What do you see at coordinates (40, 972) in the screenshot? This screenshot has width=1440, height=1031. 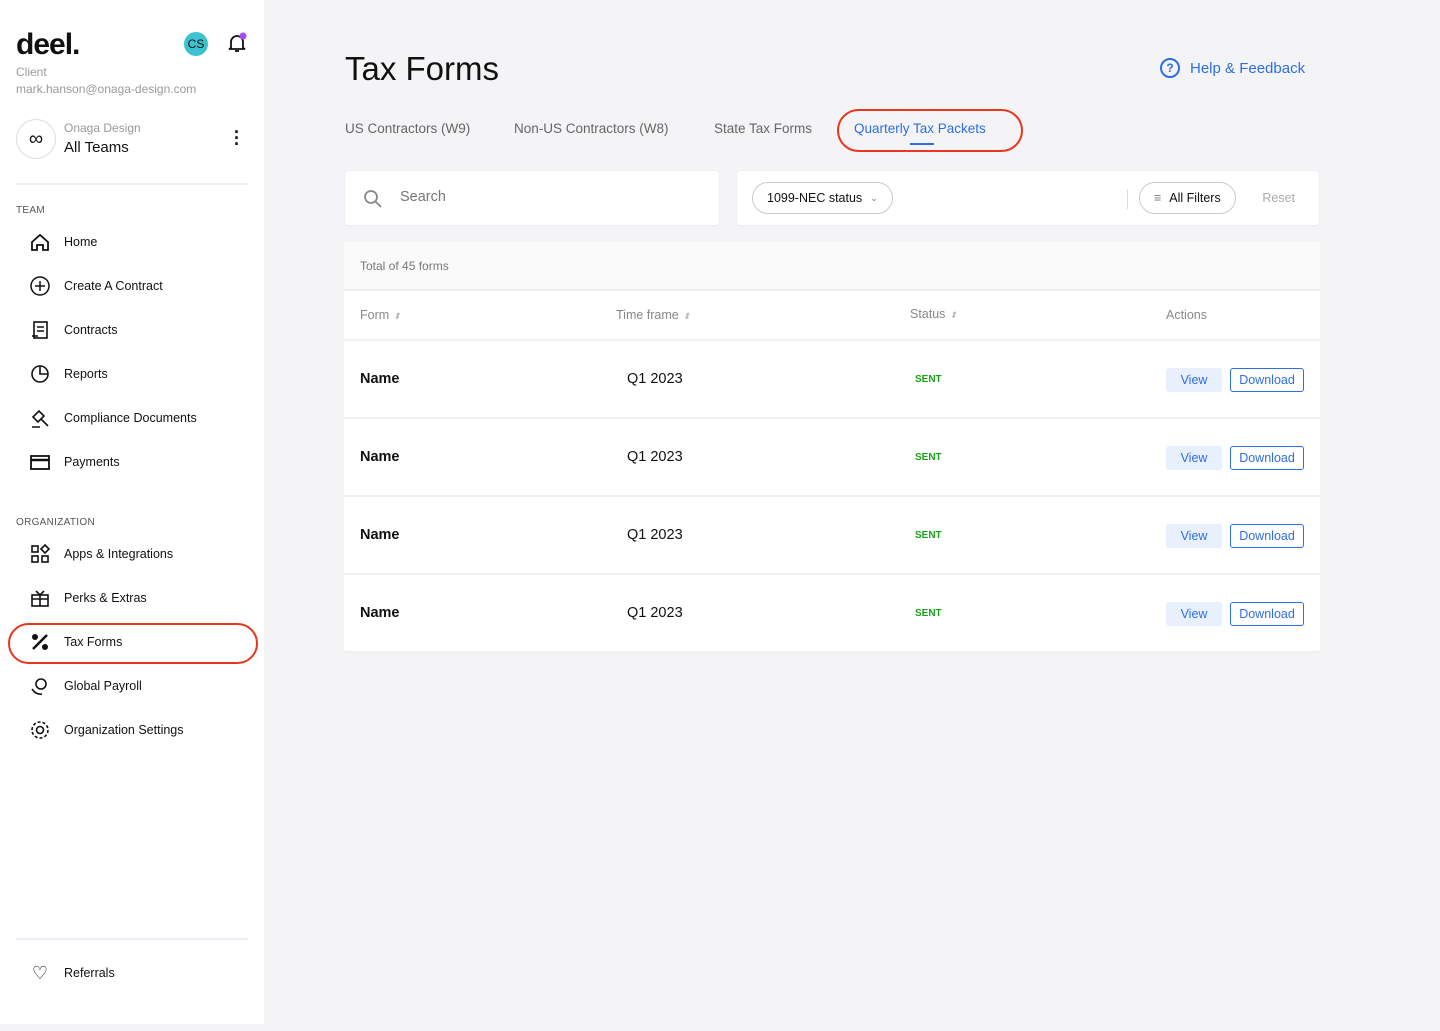 I see `heart-icon: ♡` at bounding box center [40, 972].